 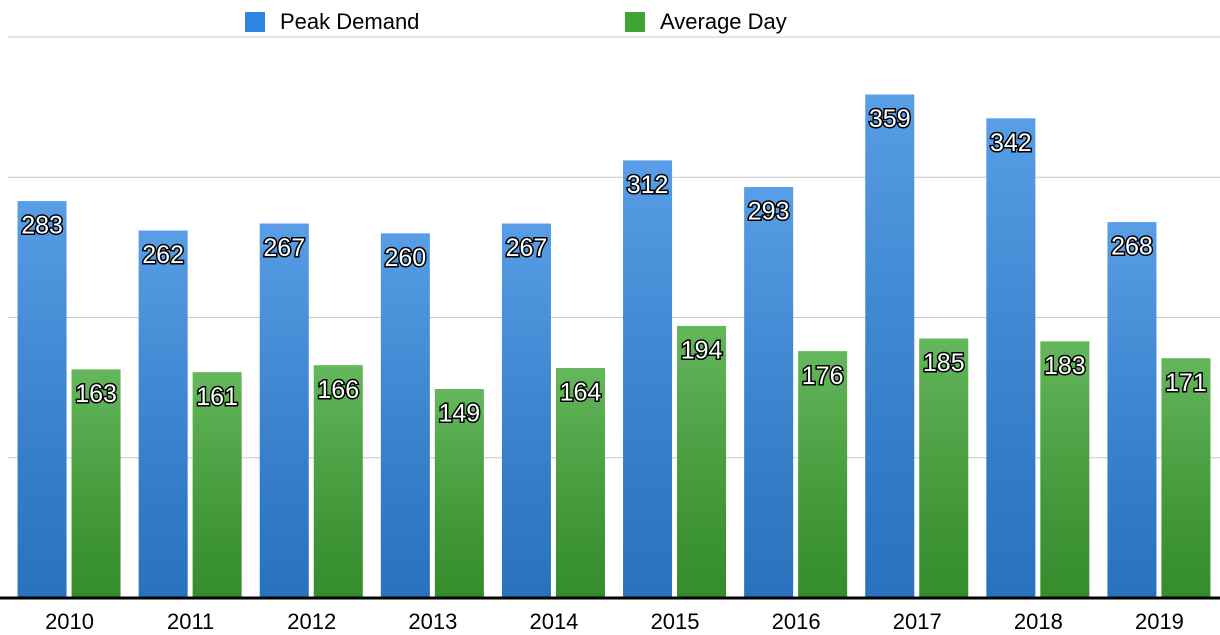 What do you see at coordinates (338, 390) in the screenshot?
I see `value-label: 166` at bounding box center [338, 390].